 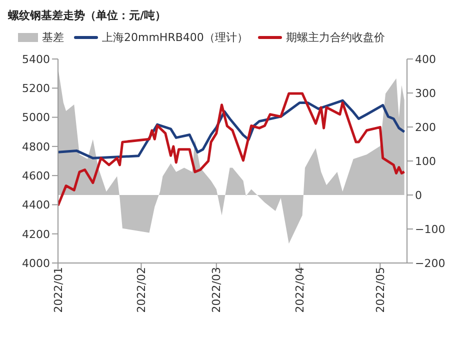 I want to click on x-tick-label: 2022/05, so click(x=380, y=290).